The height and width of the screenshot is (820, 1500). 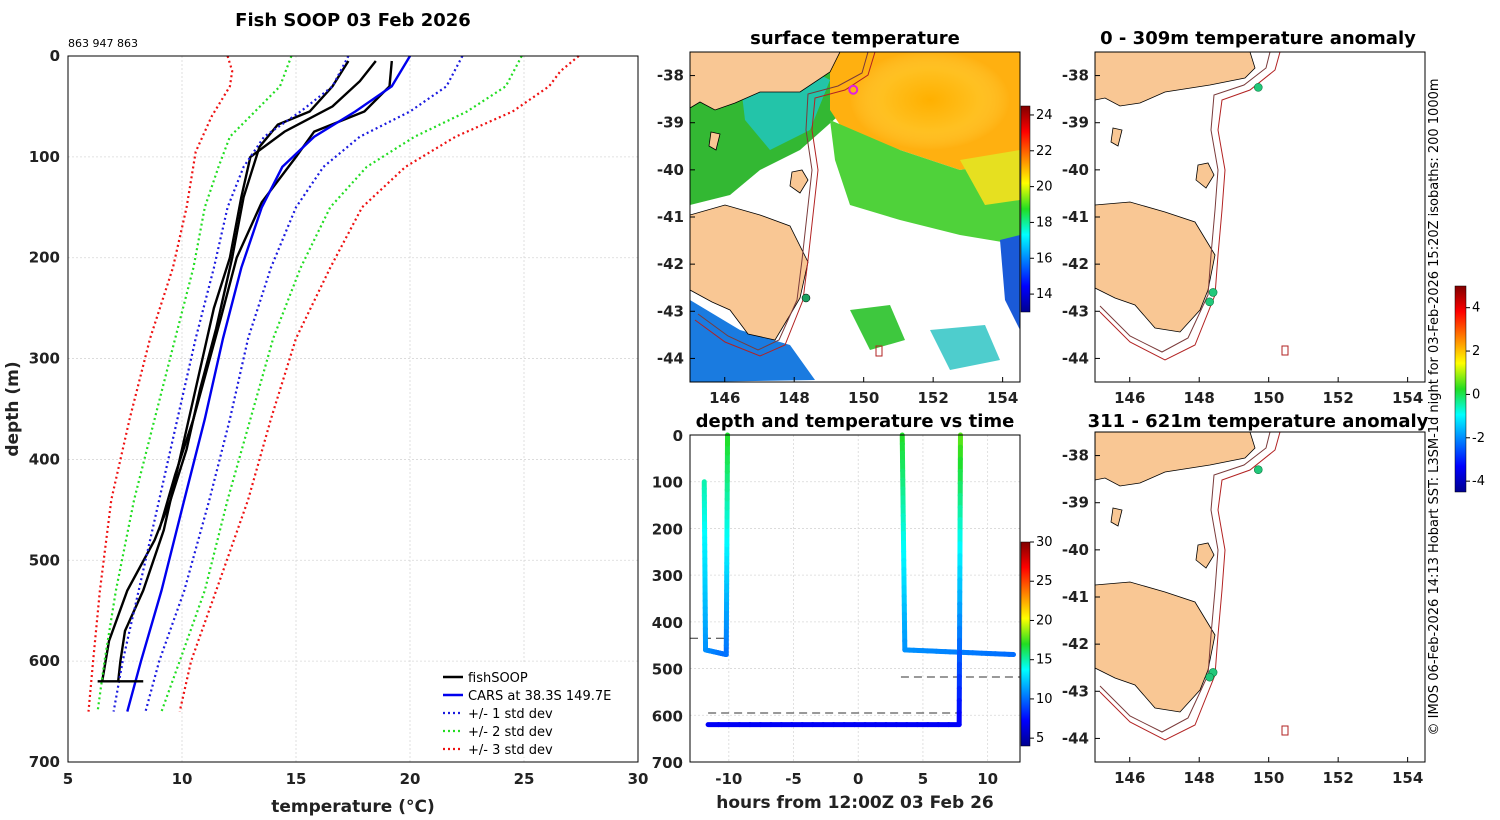 I want to click on sst-small-patch, so click(x=877, y=327).